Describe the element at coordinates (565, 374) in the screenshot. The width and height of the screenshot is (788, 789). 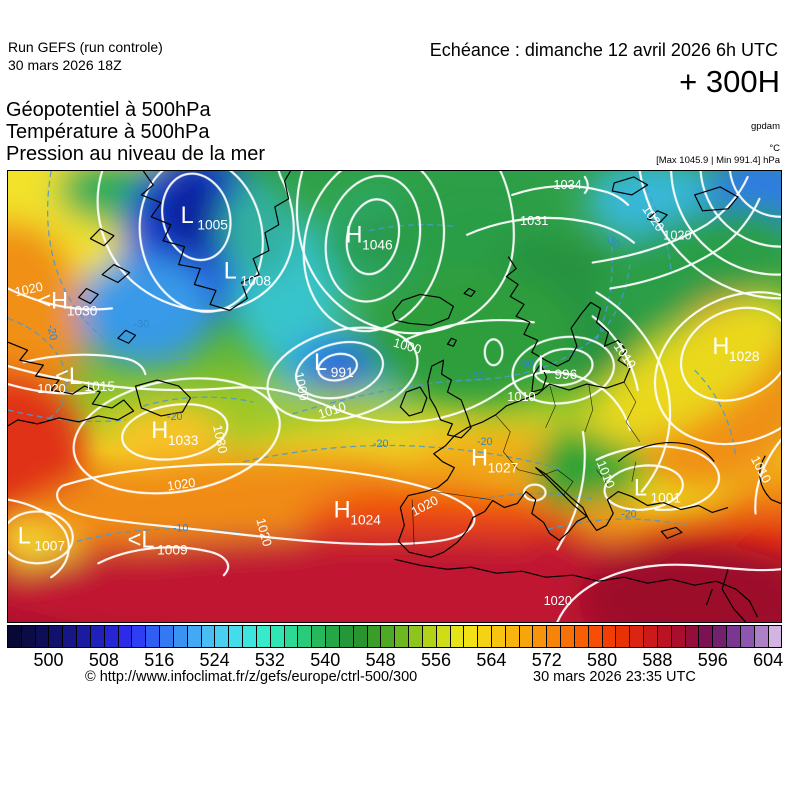
I see `pressure-center-value: 996` at that location.